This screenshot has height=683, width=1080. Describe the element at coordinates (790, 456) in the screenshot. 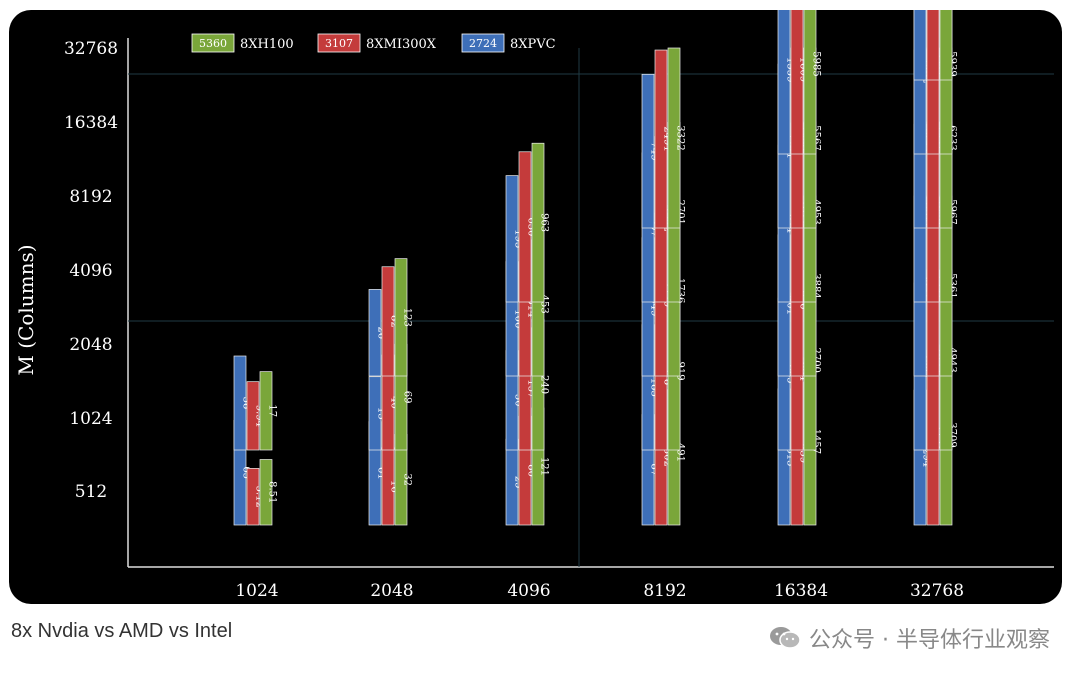

I see `bar-value-label: 313` at that location.